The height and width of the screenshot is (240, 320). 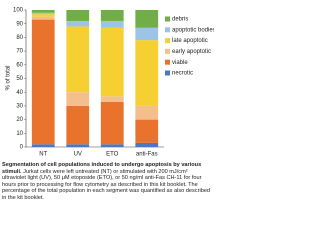 I want to click on y-tick-label: 50, so click(x=19, y=79).